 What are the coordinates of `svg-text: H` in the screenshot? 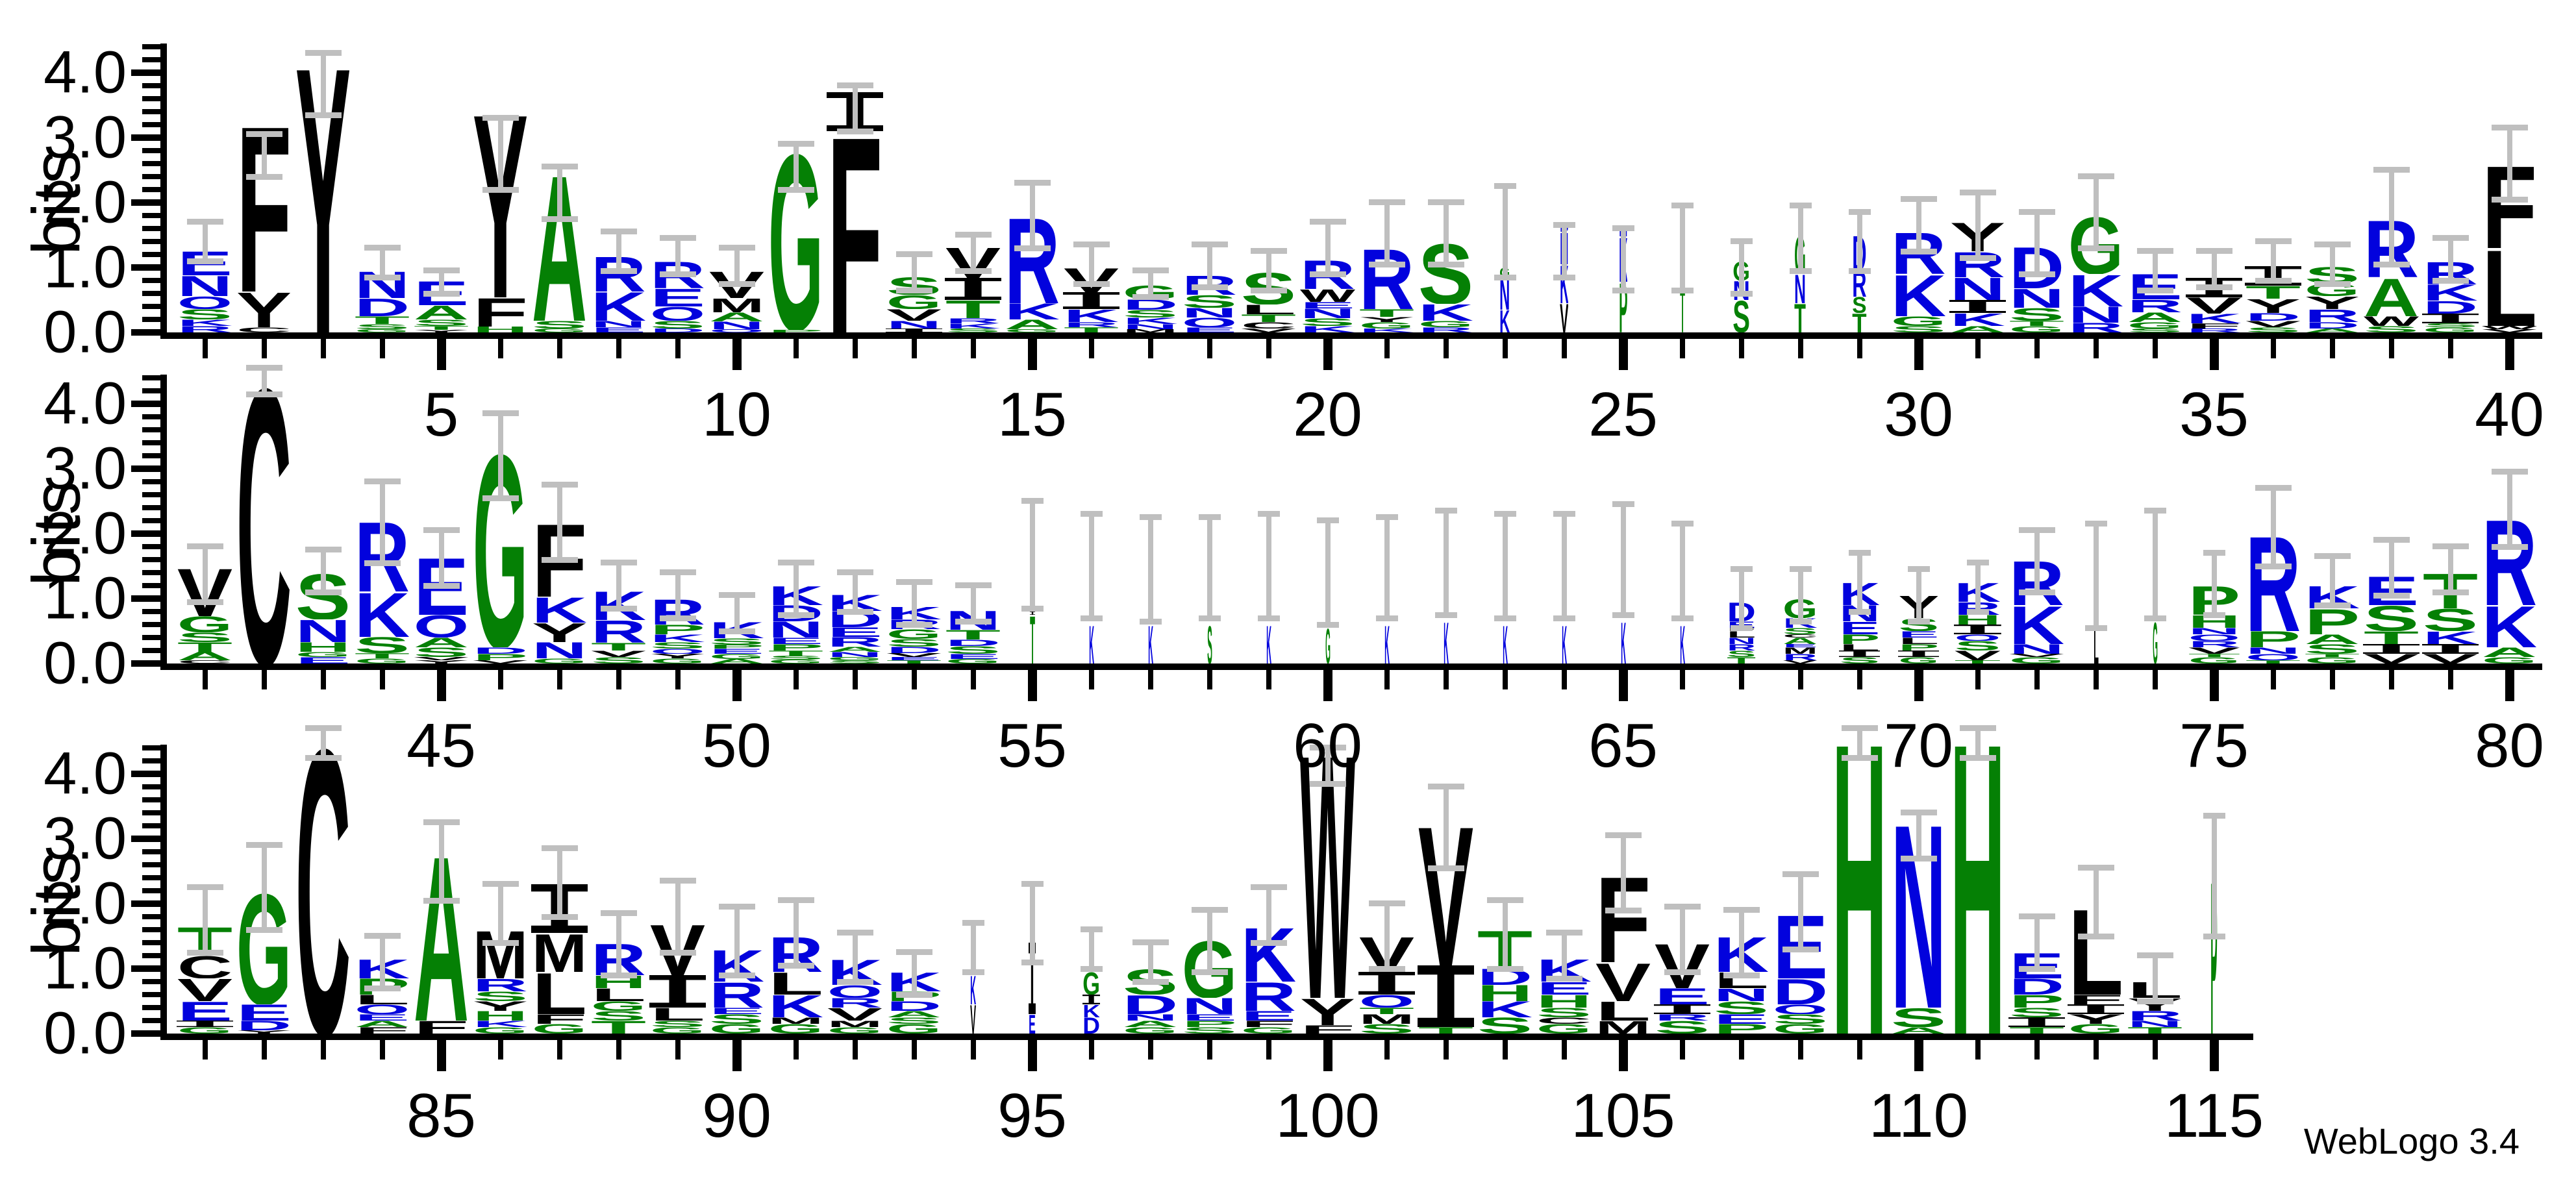 It's located at (618, 981).